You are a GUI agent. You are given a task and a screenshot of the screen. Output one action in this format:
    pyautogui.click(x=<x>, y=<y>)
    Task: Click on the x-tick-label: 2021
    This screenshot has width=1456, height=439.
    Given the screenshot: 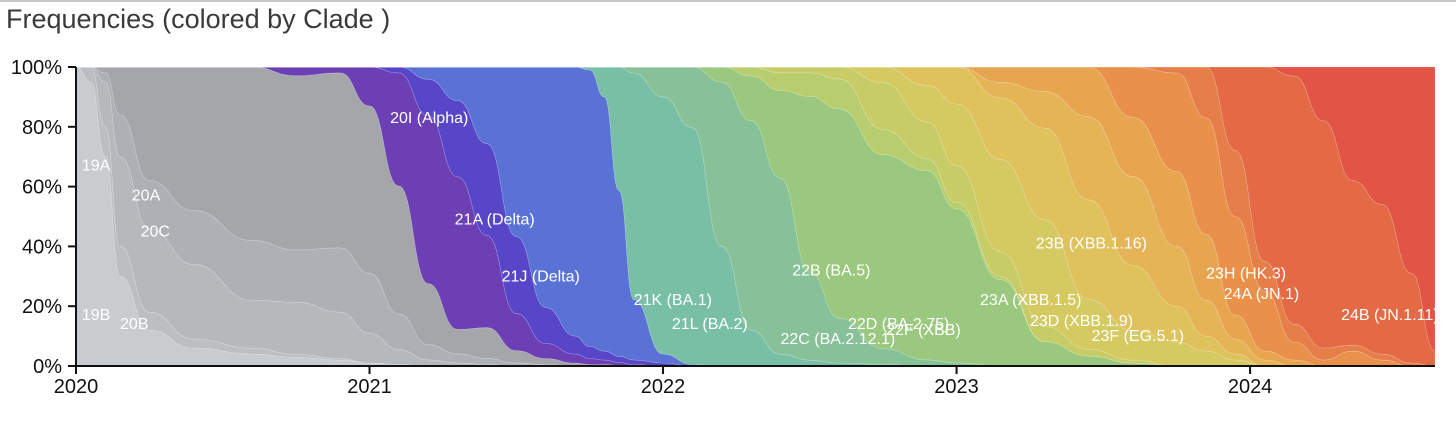 What is the action you would take?
    pyautogui.click(x=369, y=387)
    